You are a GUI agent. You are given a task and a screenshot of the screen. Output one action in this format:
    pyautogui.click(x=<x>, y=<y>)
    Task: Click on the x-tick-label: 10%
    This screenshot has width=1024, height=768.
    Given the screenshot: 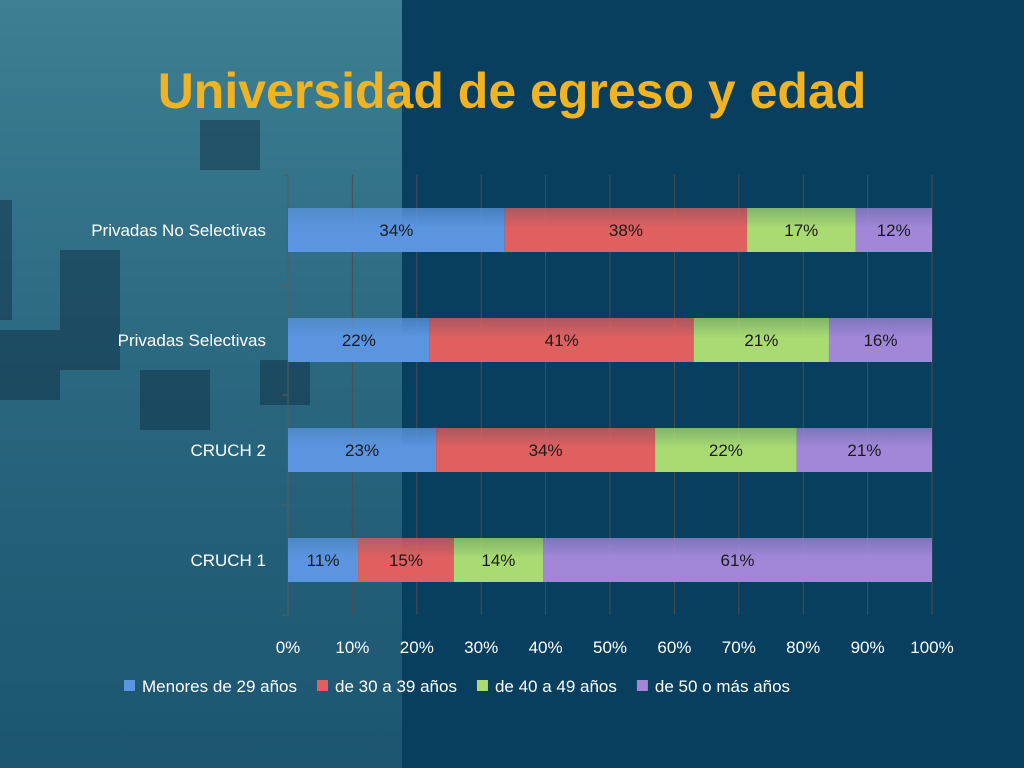 What is the action you would take?
    pyautogui.click(x=352, y=647)
    